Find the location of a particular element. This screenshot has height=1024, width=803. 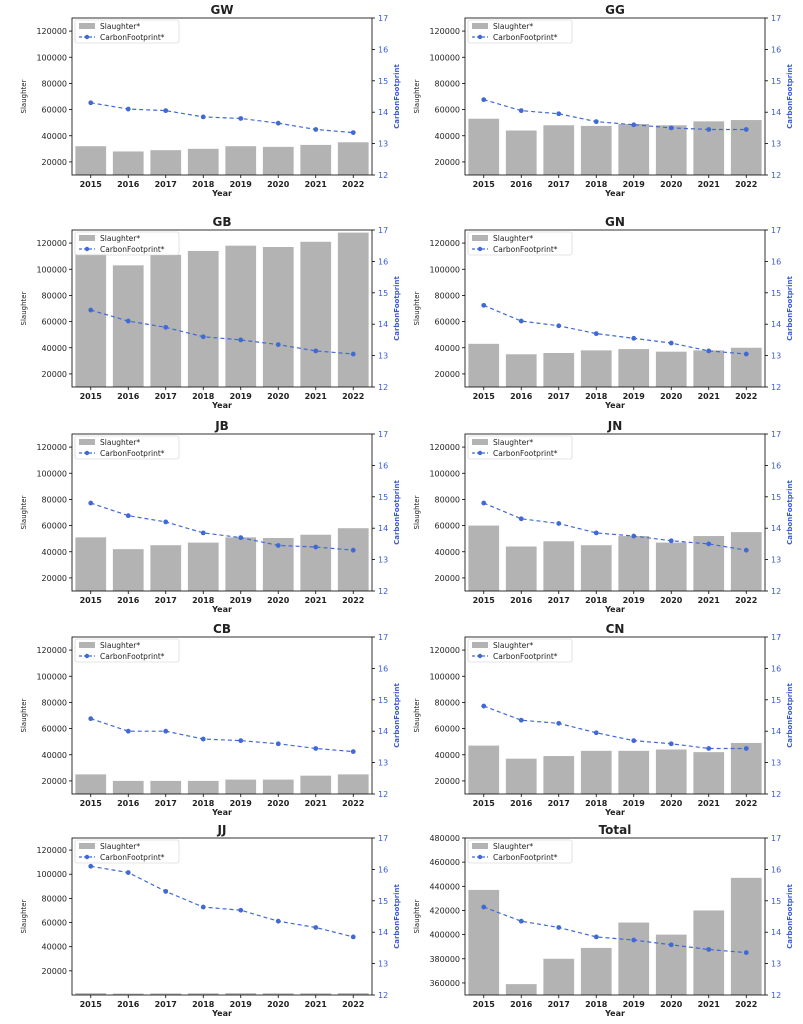

y-axis-label: Slaughter is located at coordinates (24, 916).